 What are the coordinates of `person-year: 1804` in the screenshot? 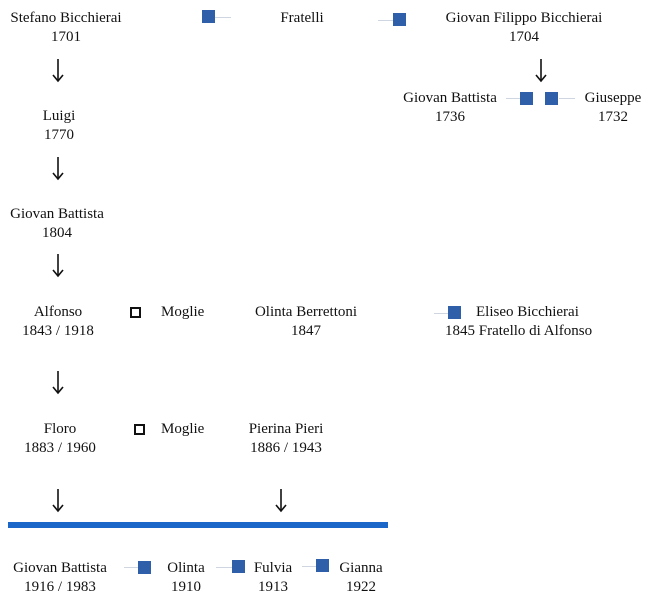 It's located at (57, 233).